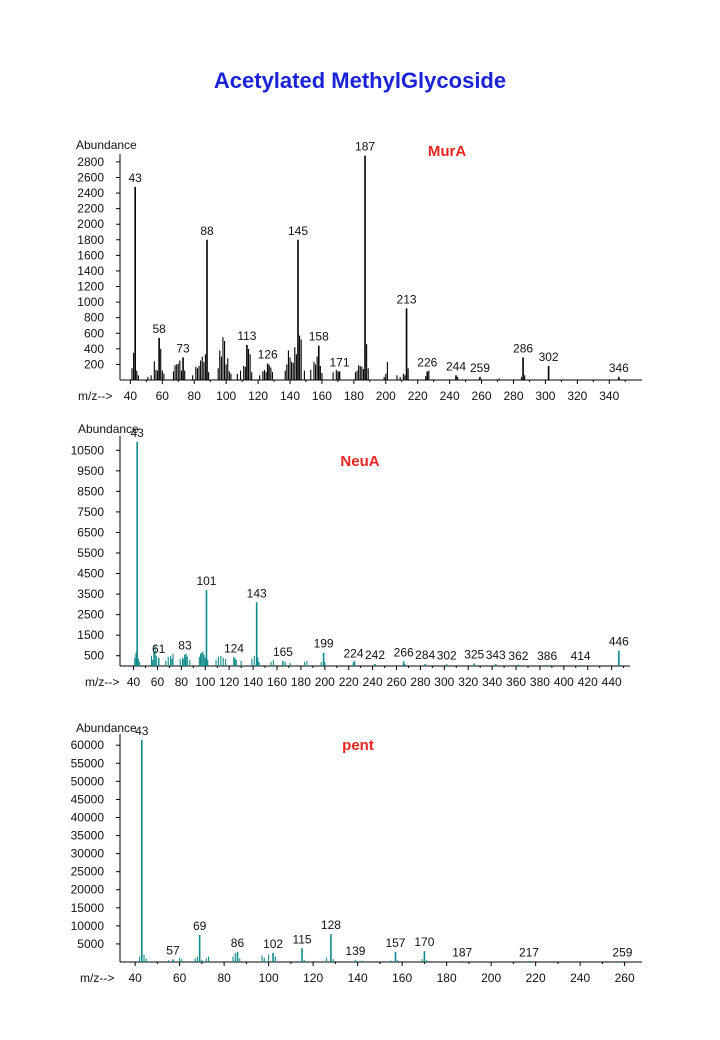  What do you see at coordinates (425, 655) in the screenshot?
I see `peak-label-284: 284` at bounding box center [425, 655].